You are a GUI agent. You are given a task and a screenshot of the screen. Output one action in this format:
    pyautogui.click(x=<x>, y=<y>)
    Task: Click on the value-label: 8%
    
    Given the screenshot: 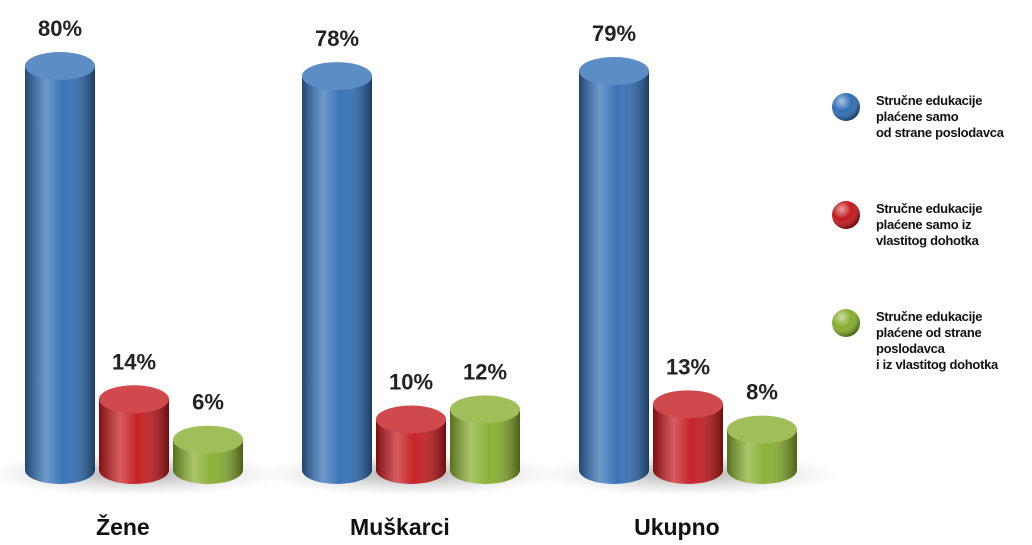 What is the action you would take?
    pyautogui.click(x=762, y=392)
    